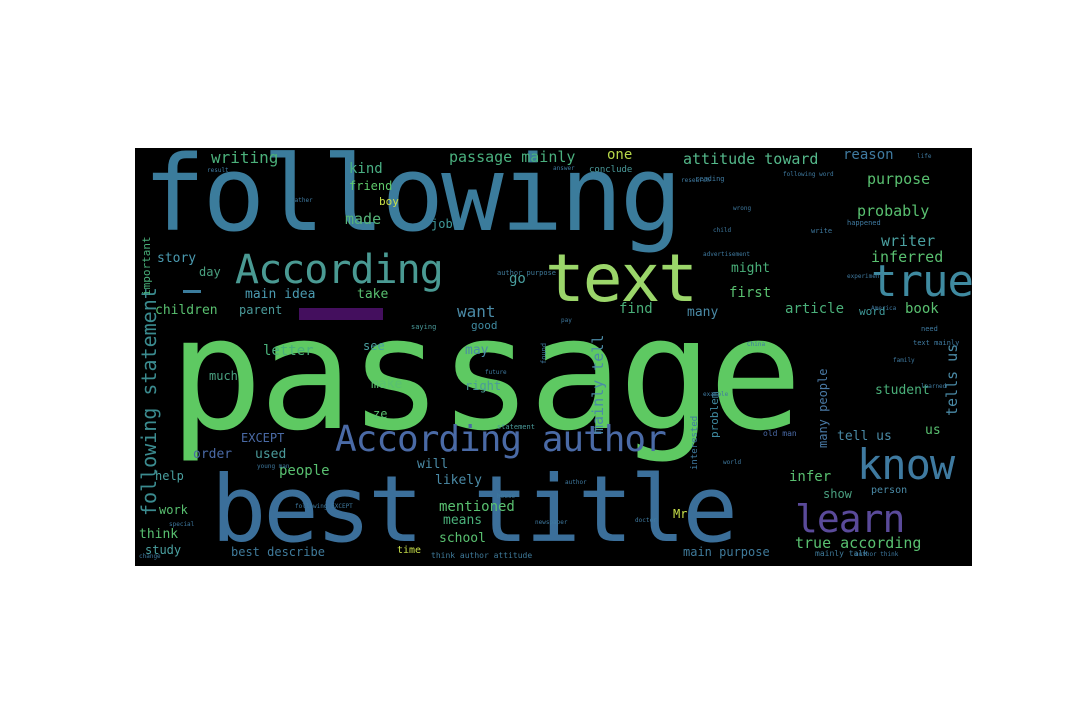  I want to click on word: best title, so click(474, 509).